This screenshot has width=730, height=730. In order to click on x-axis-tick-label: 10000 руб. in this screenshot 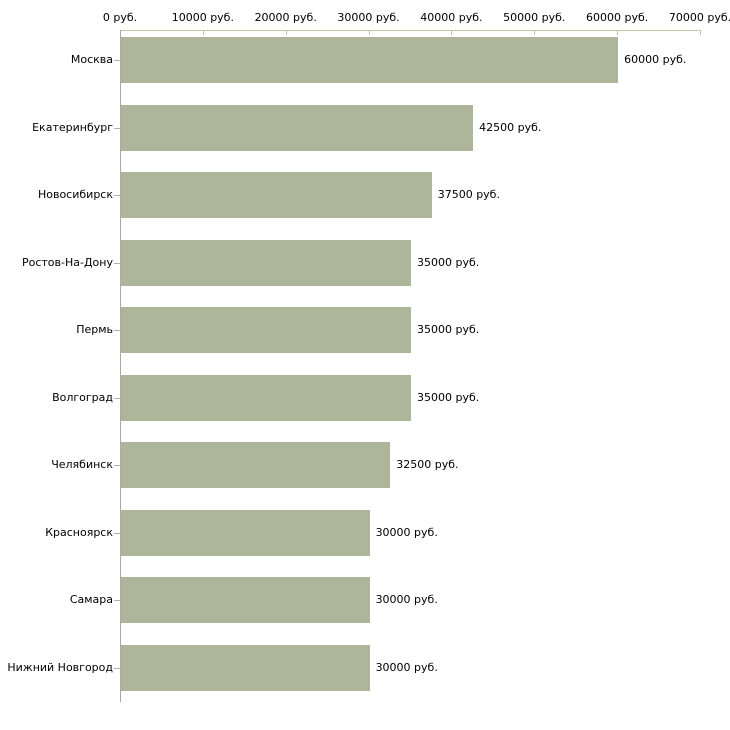, I will do `click(202, 17)`.